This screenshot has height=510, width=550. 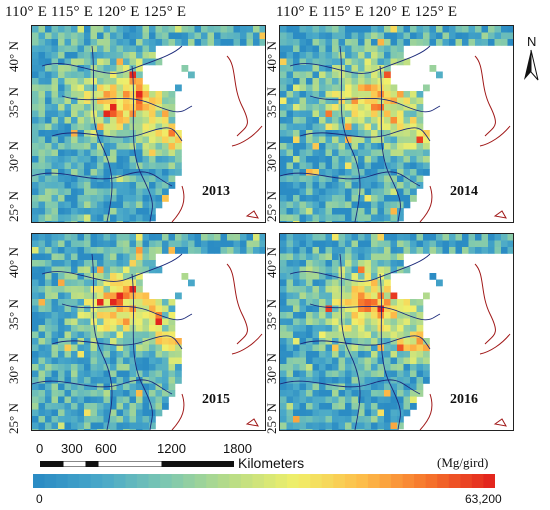 What do you see at coordinates (13, 262) in the screenshot?
I see `lat-label-40-bottom: 40° N` at bounding box center [13, 262].